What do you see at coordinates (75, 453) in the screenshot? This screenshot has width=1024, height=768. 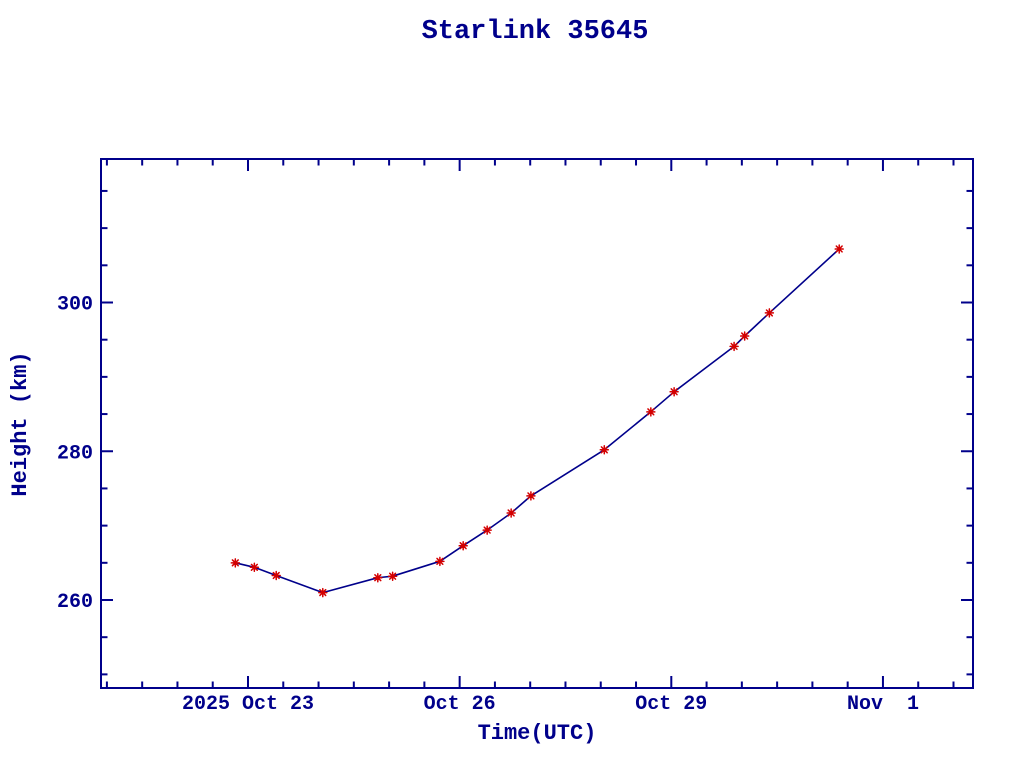 I see `y-tick-label: 280` at bounding box center [75, 453].